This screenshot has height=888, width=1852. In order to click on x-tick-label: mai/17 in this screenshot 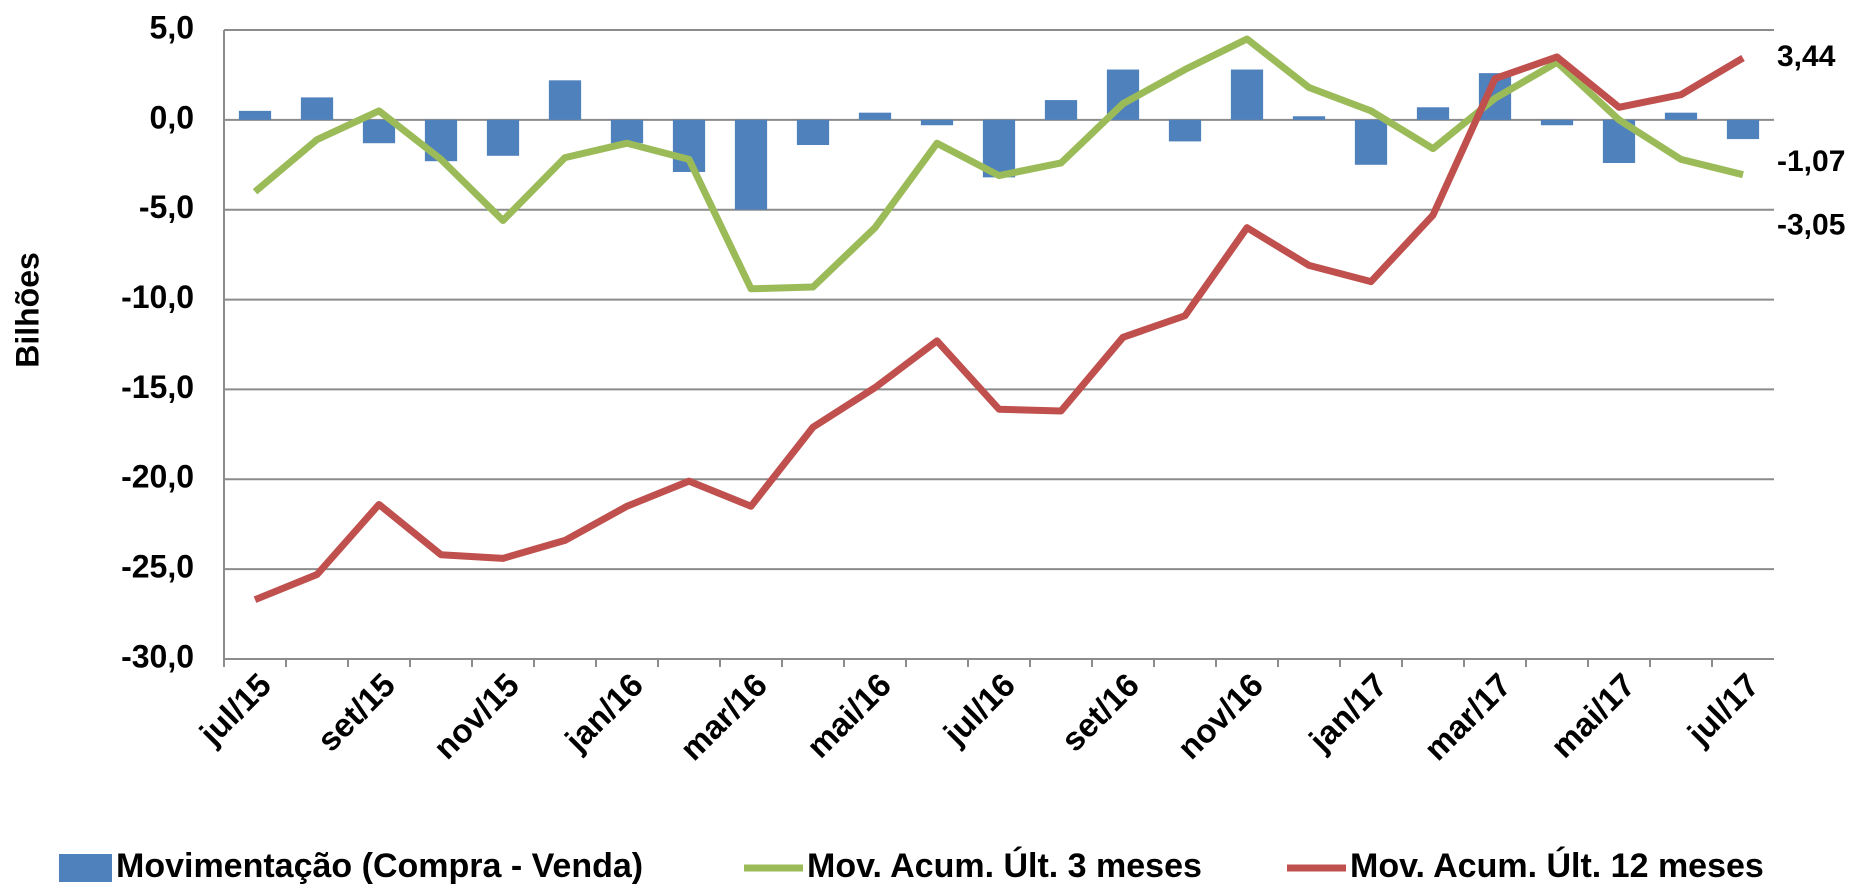, I will do `click(1592, 715)`.